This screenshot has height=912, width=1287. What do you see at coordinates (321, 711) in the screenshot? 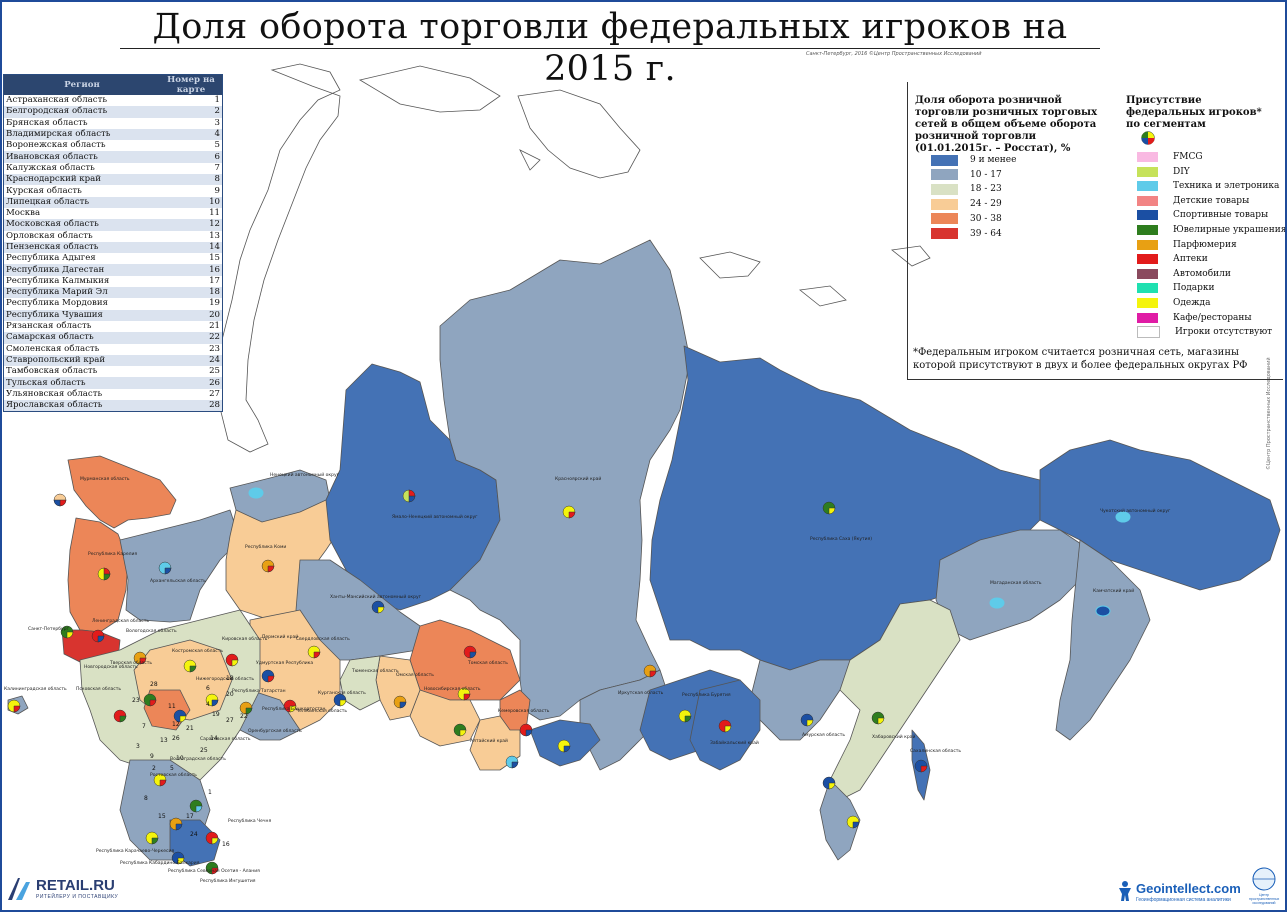
I see `map-label: Челябинская область` at bounding box center [321, 711].